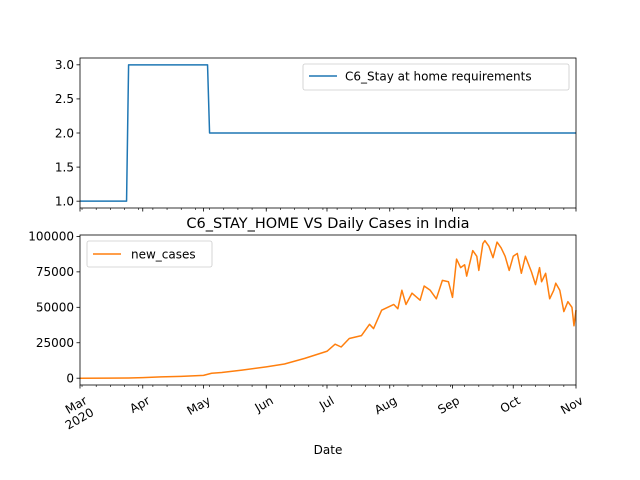  I want to click on x-tick-label-text: Jul, so click(326, 403).